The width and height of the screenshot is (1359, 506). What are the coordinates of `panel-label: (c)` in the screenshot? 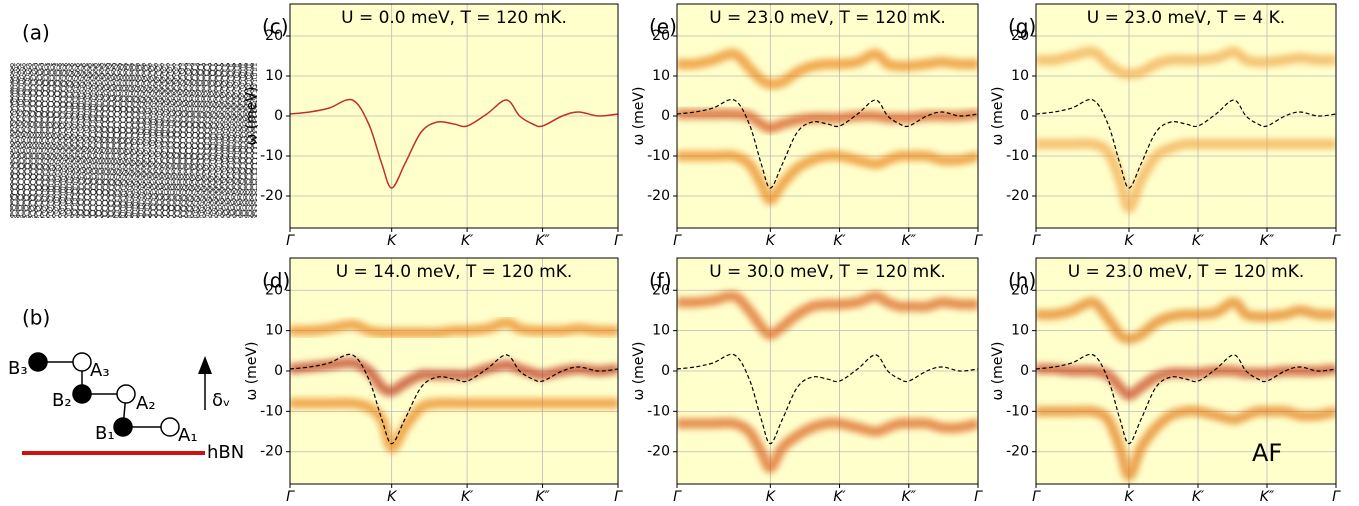 It's located at (275, 27).